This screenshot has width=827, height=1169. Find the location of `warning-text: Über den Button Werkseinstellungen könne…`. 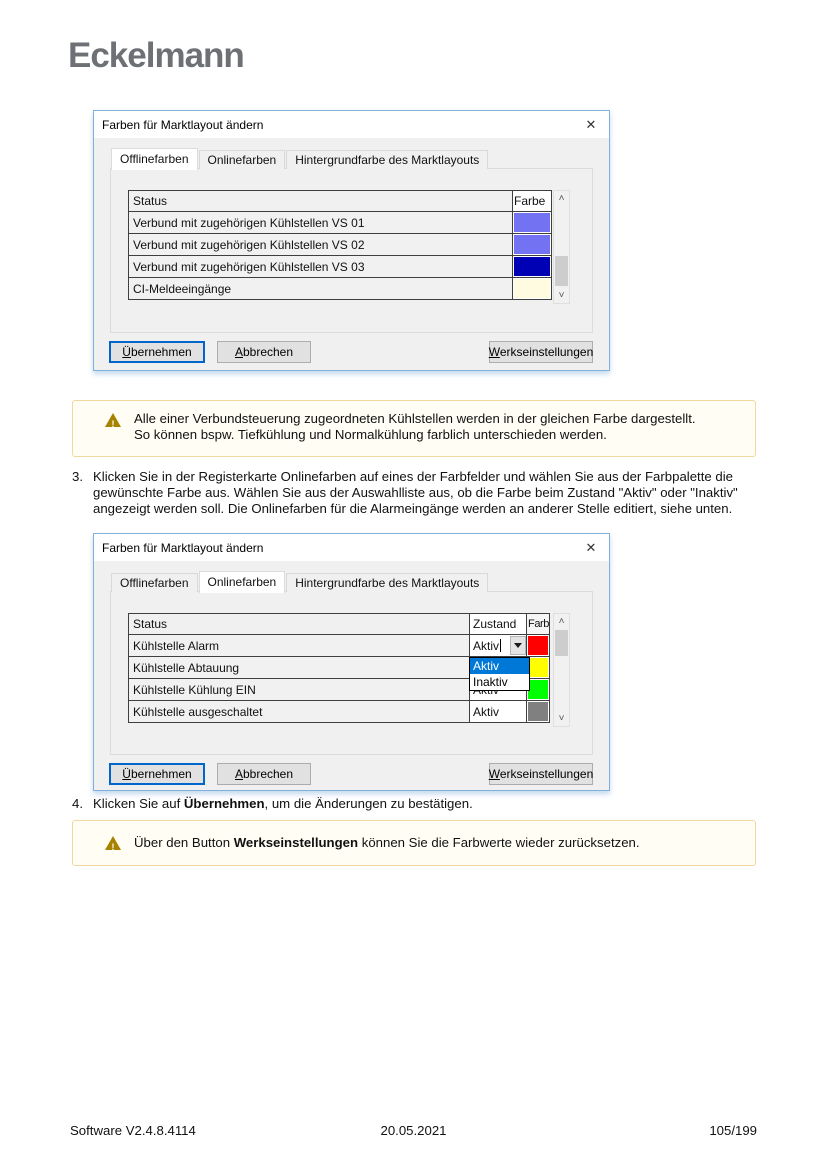

warning-text: Über den Button Werkseinstellungen könne… is located at coordinates (387, 843).